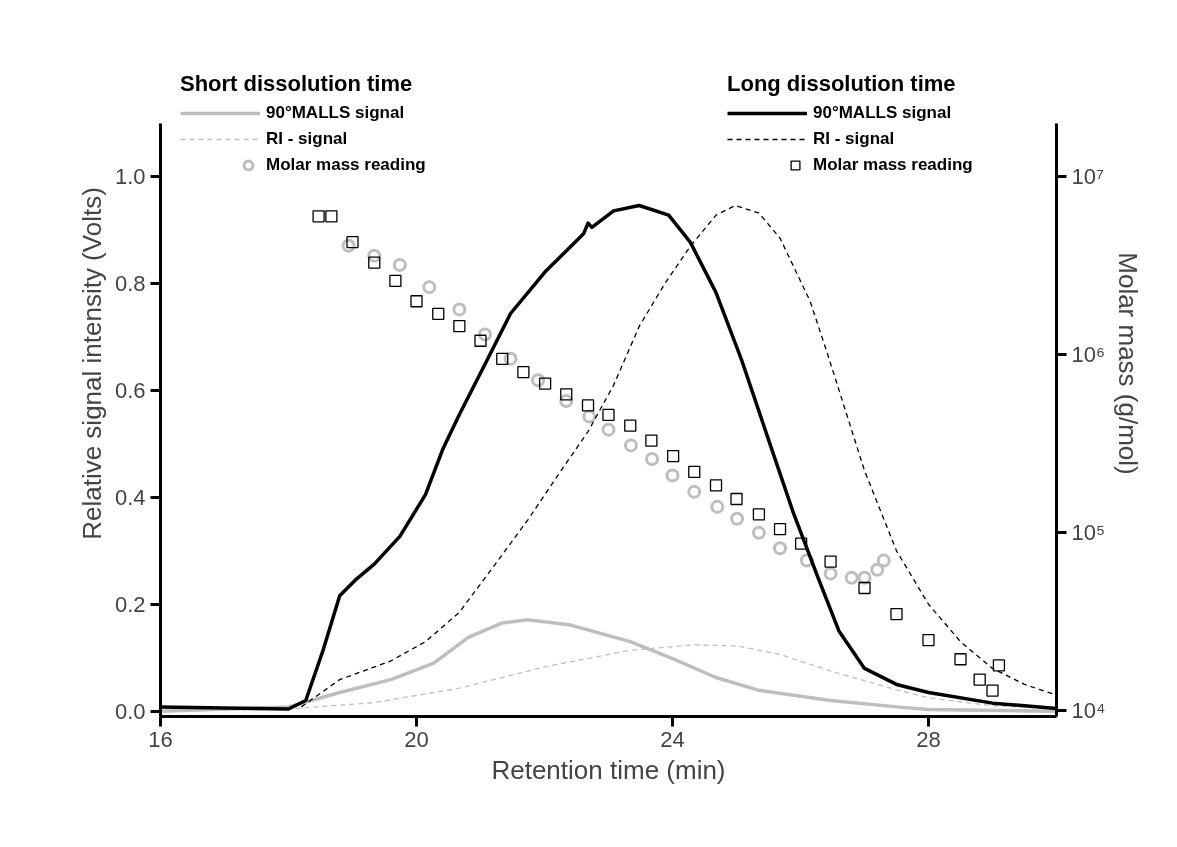 This screenshot has width=1177, height=847. Describe the element at coordinates (928, 739) in the screenshot. I see `x-tick-label: 28` at that location.